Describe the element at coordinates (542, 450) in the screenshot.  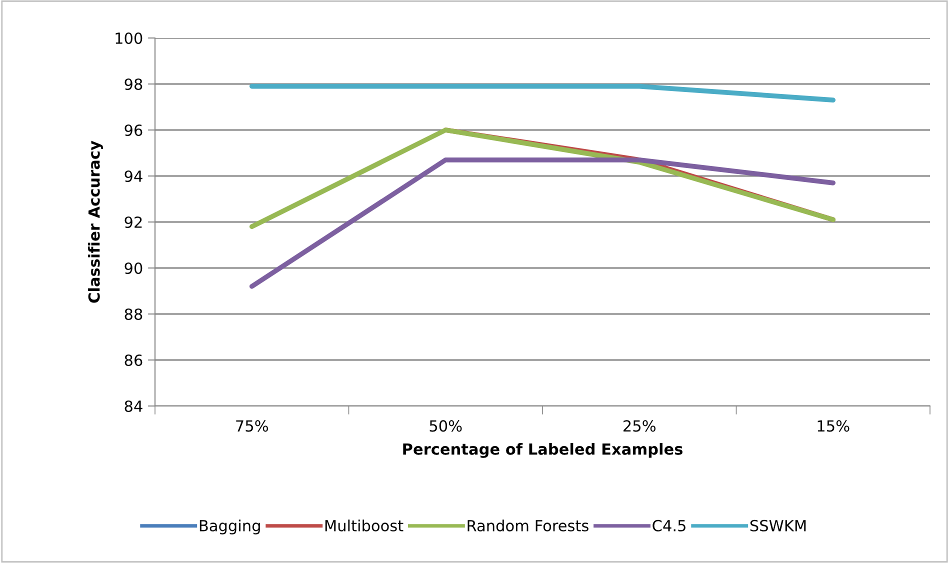
I see `x-axis-title: Percentage of Labeled Examples` at that location.